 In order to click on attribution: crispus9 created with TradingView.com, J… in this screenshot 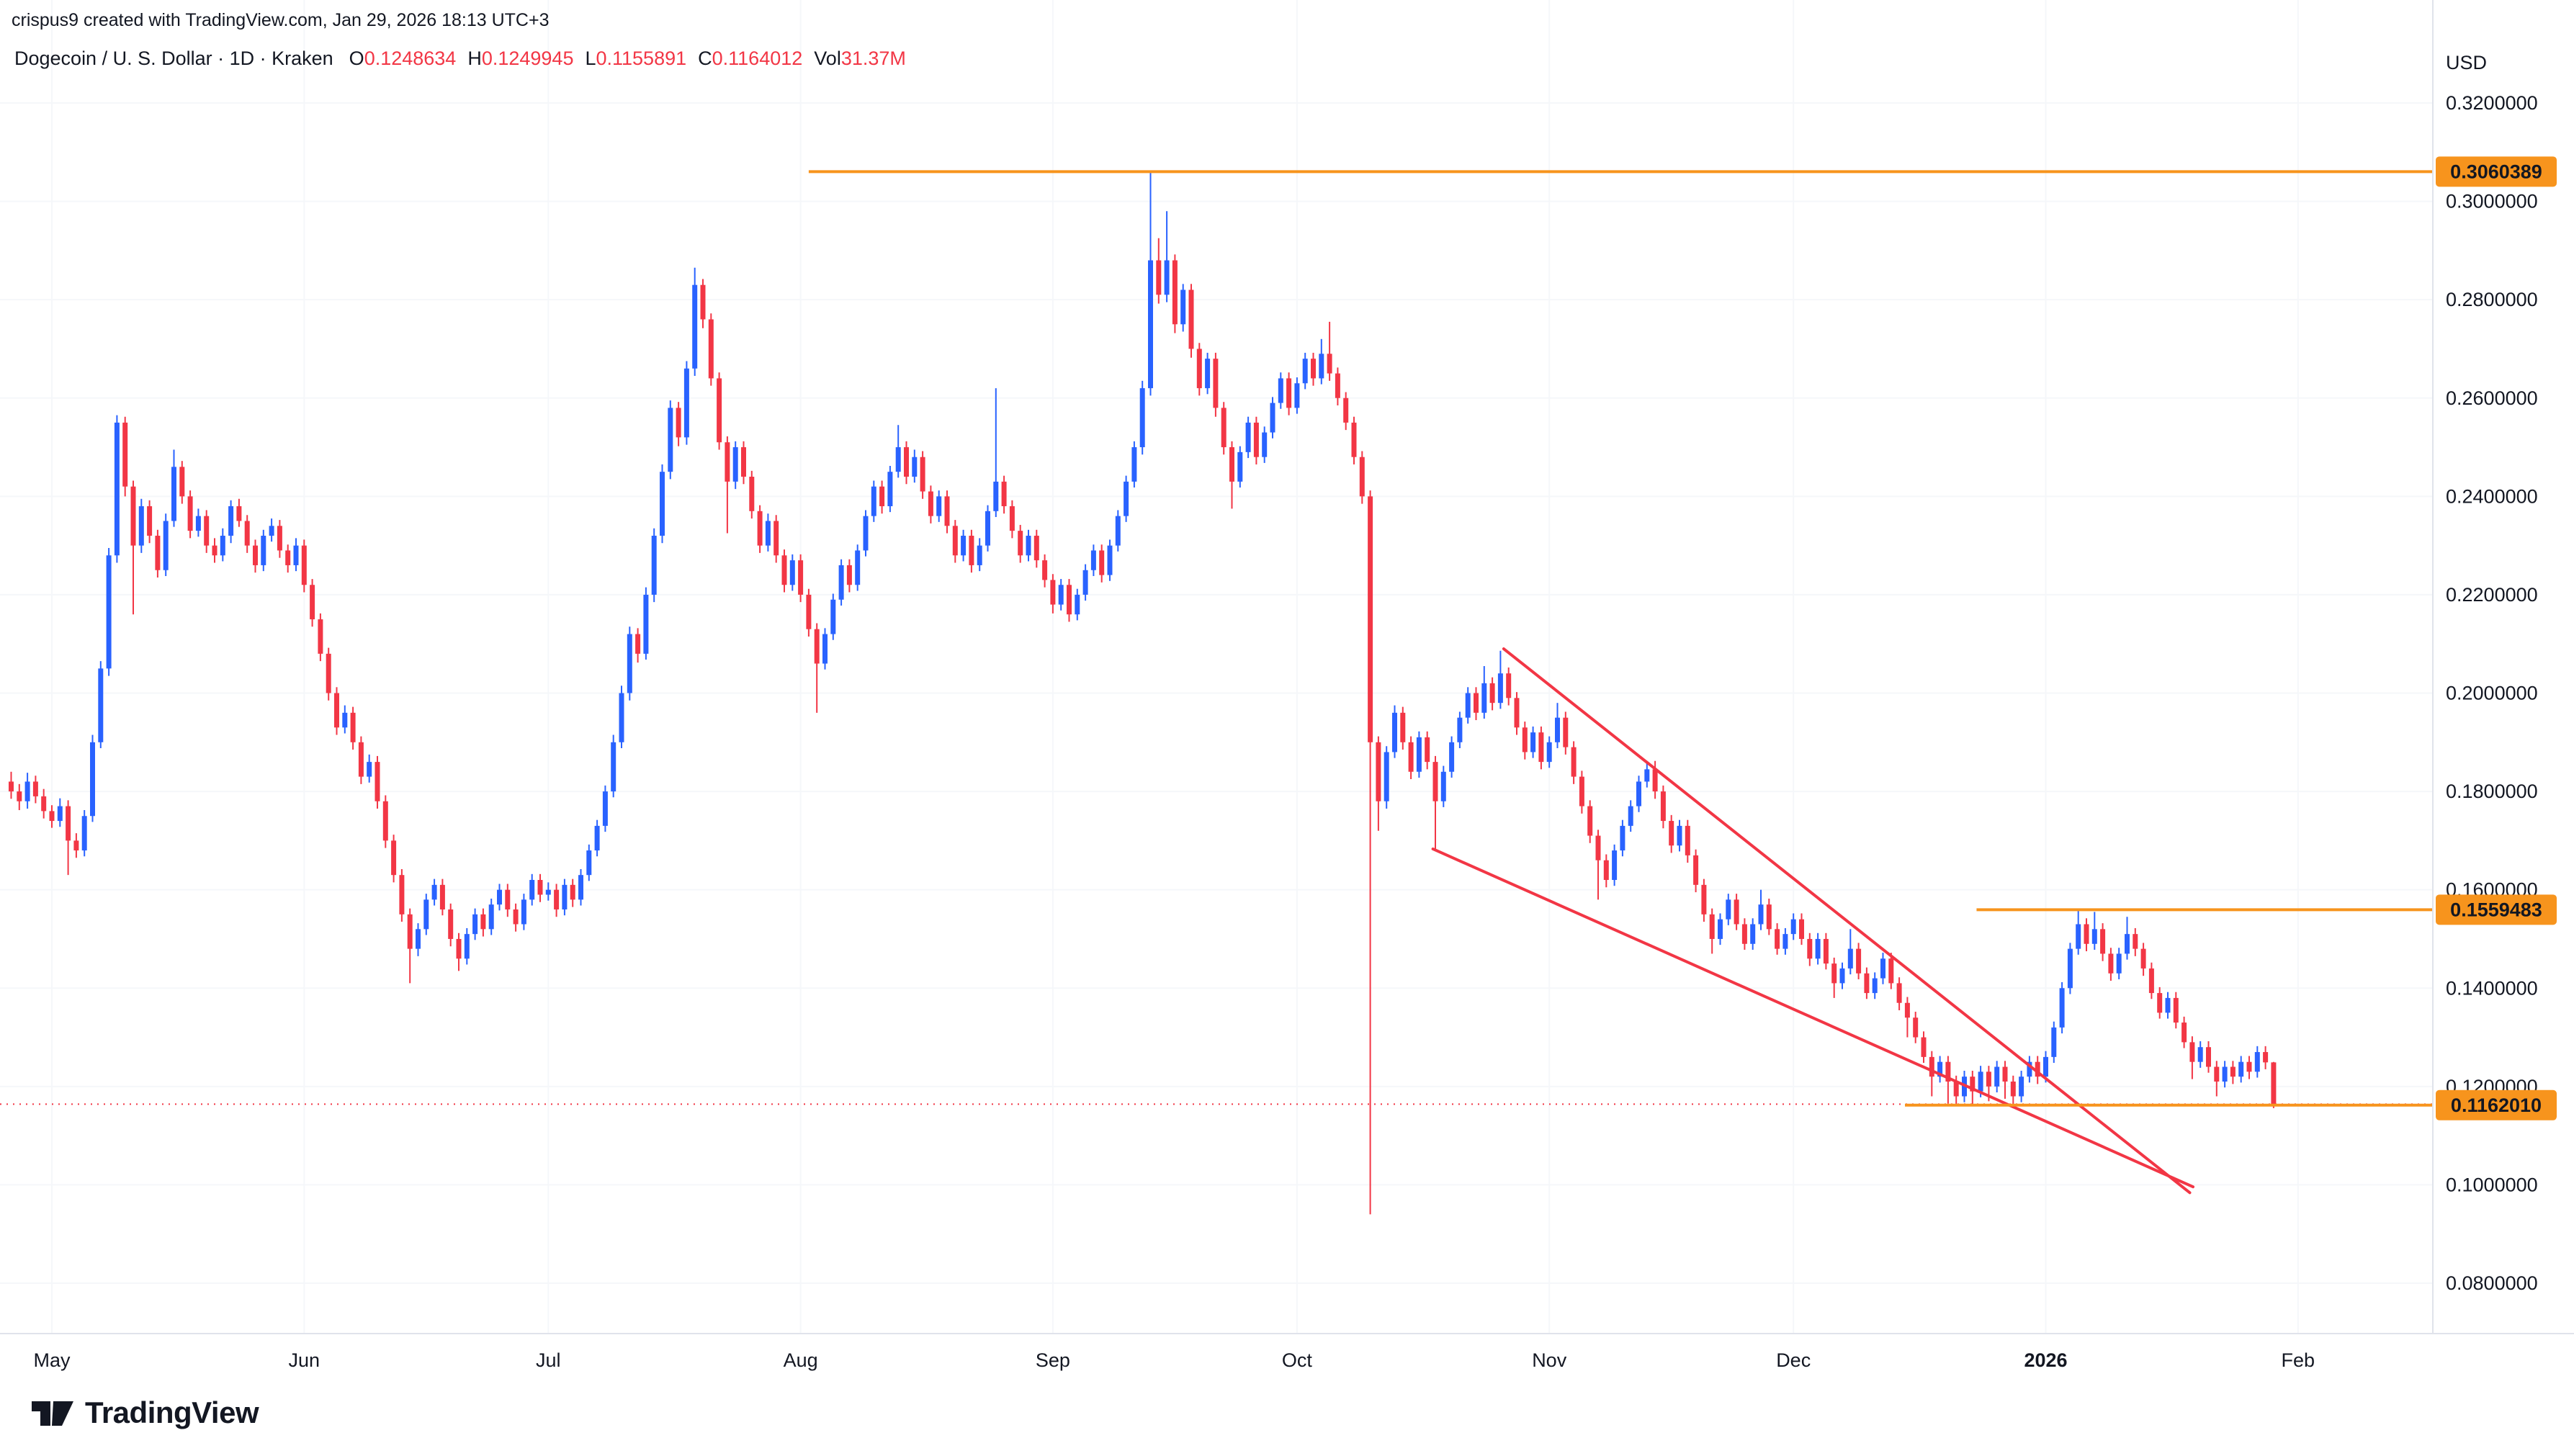, I will do `click(281, 20)`.